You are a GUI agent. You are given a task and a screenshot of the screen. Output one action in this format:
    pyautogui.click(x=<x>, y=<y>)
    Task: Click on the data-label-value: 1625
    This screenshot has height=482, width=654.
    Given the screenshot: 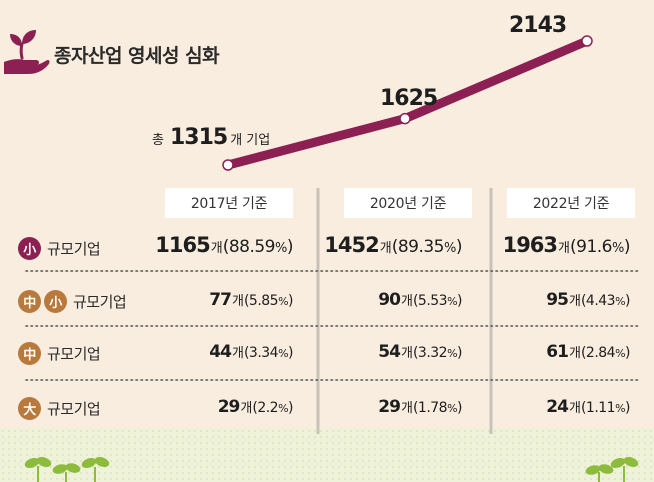 What is the action you would take?
    pyautogui.click(x=409, y=98)
    